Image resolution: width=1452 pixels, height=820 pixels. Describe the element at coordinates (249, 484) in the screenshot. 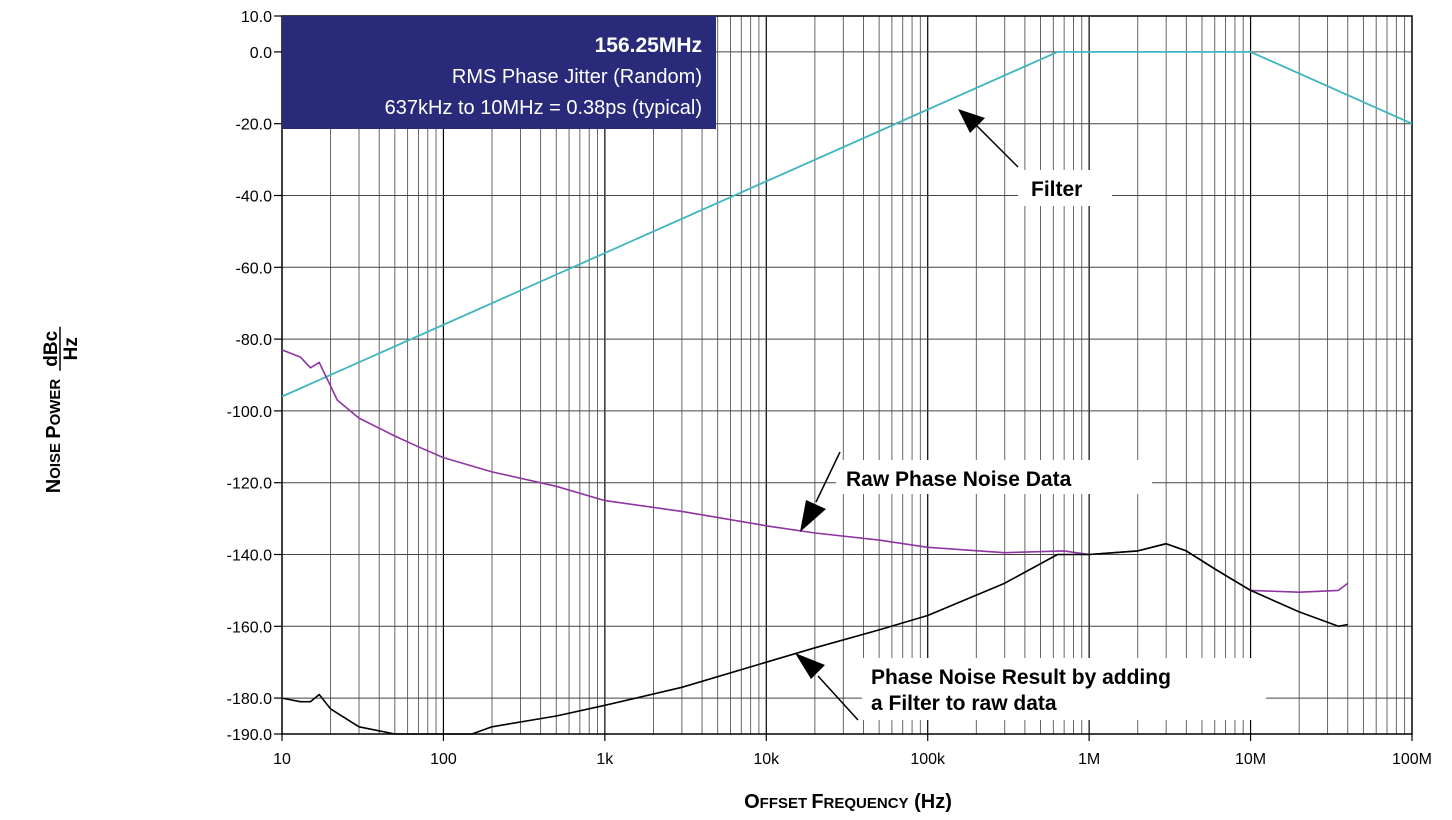

I see `y-tick-label: -120.0` at that location.